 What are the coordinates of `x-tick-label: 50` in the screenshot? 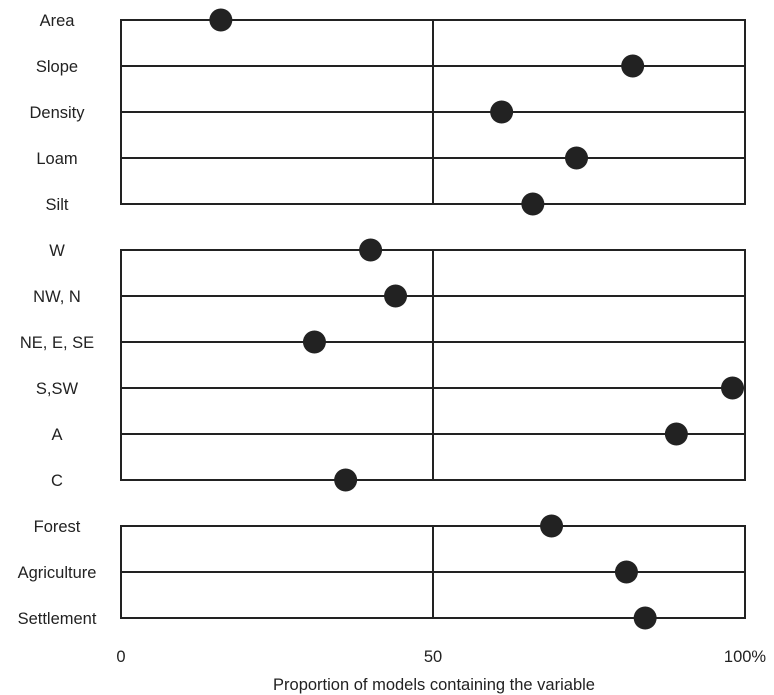 It's located at (433, 657).